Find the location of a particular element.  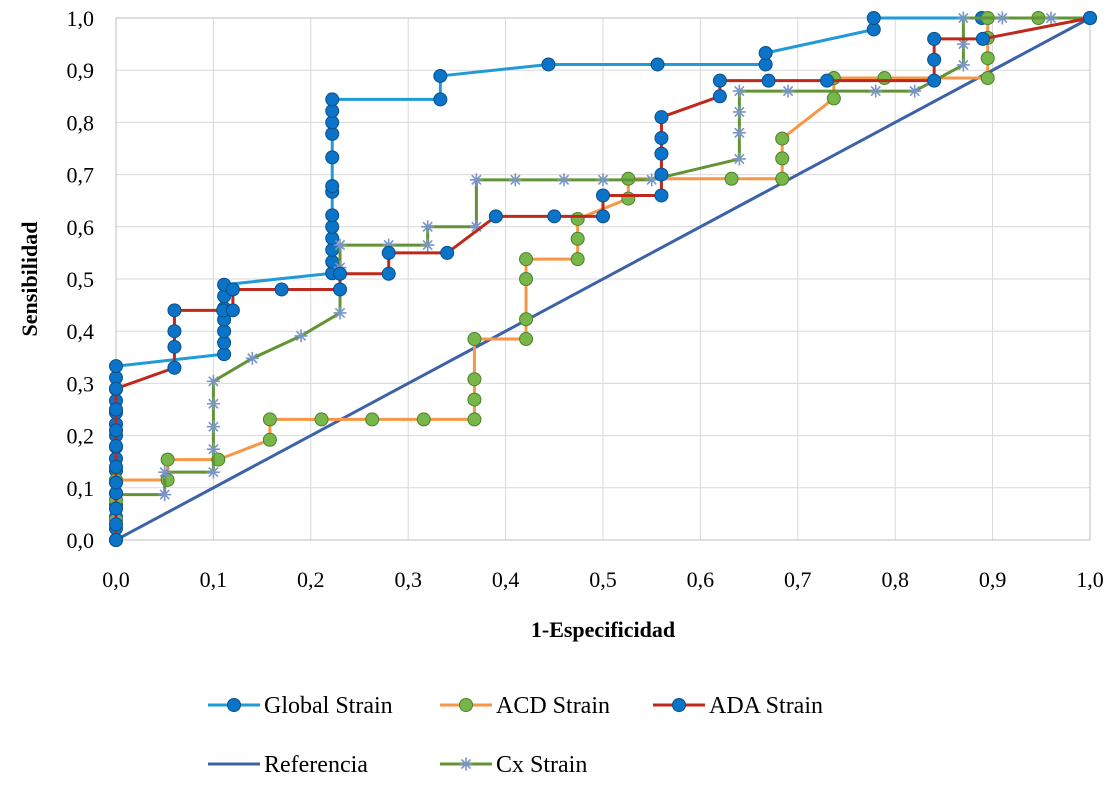

y-tick-label: 0,4 is located at coordinates (81, 331).